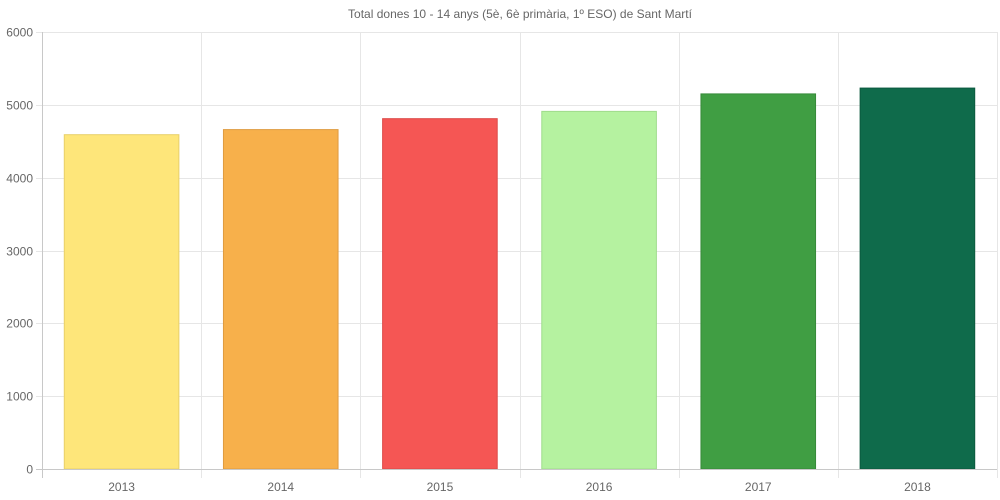 Image resolution: width=1000 pixels, height=500 pixels. What do you see at coordinates (29, 470) in the screenshot?
I see `y-tick-label: 0` at bounding box center [29, 470].